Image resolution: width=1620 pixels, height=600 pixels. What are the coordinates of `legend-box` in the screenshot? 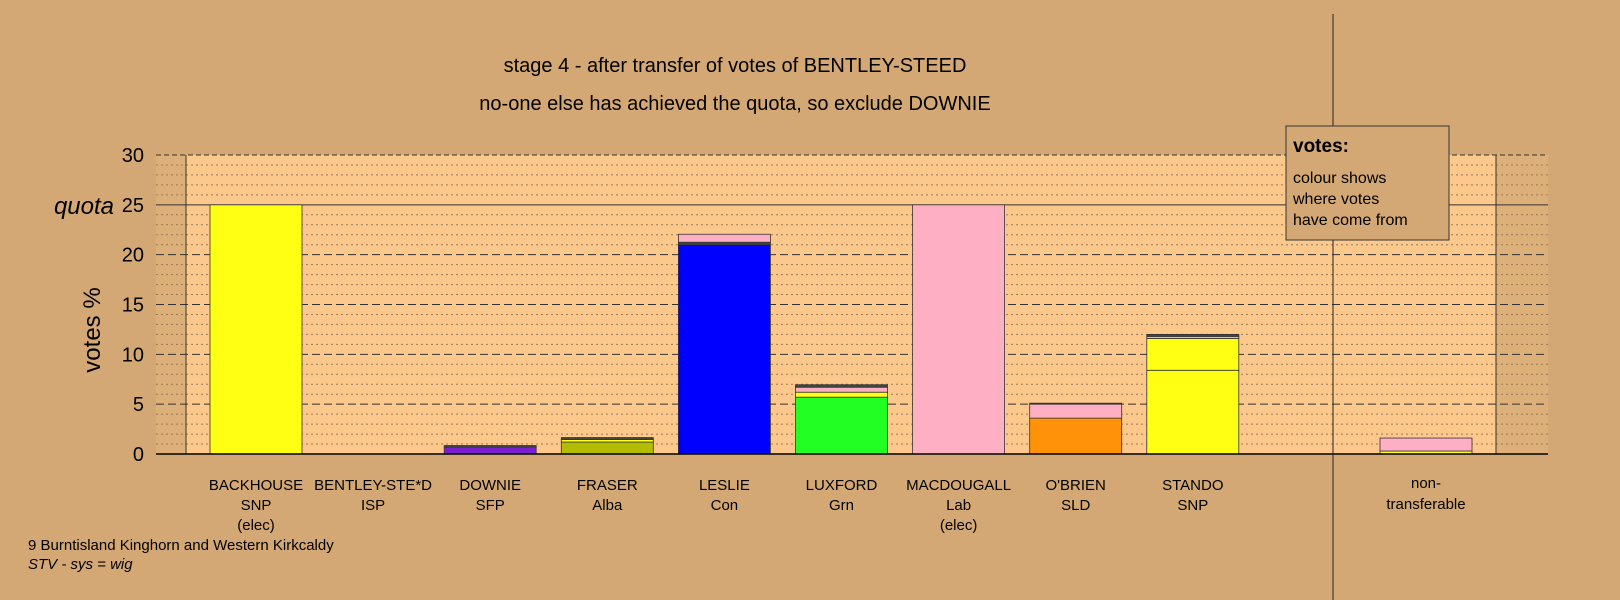 It's located at (1367, 183).